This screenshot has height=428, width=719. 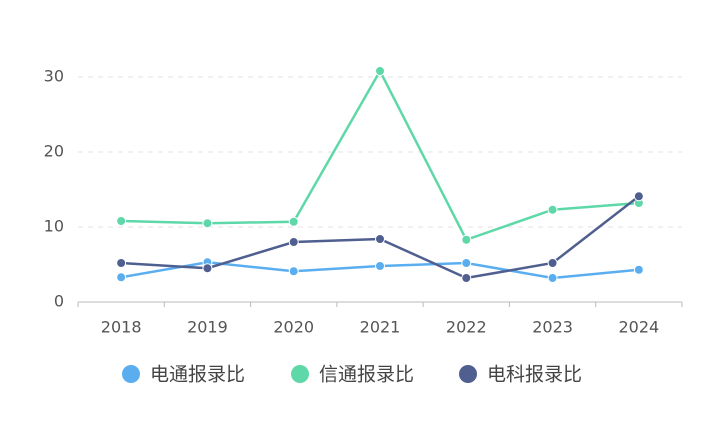 I want to click on y-tick-label: 10, so click(x=54, y=226).